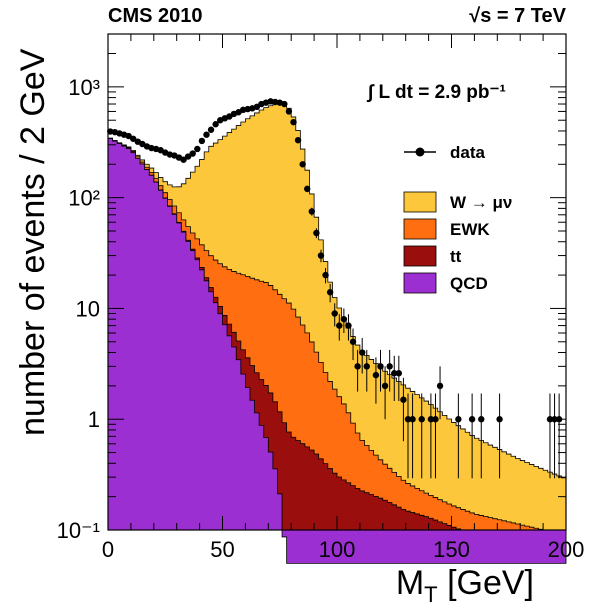  What do you see at coordinates (566, 549) in the screenshot?
I see `x-tick-label: 200` at bounding box center [566, 549].